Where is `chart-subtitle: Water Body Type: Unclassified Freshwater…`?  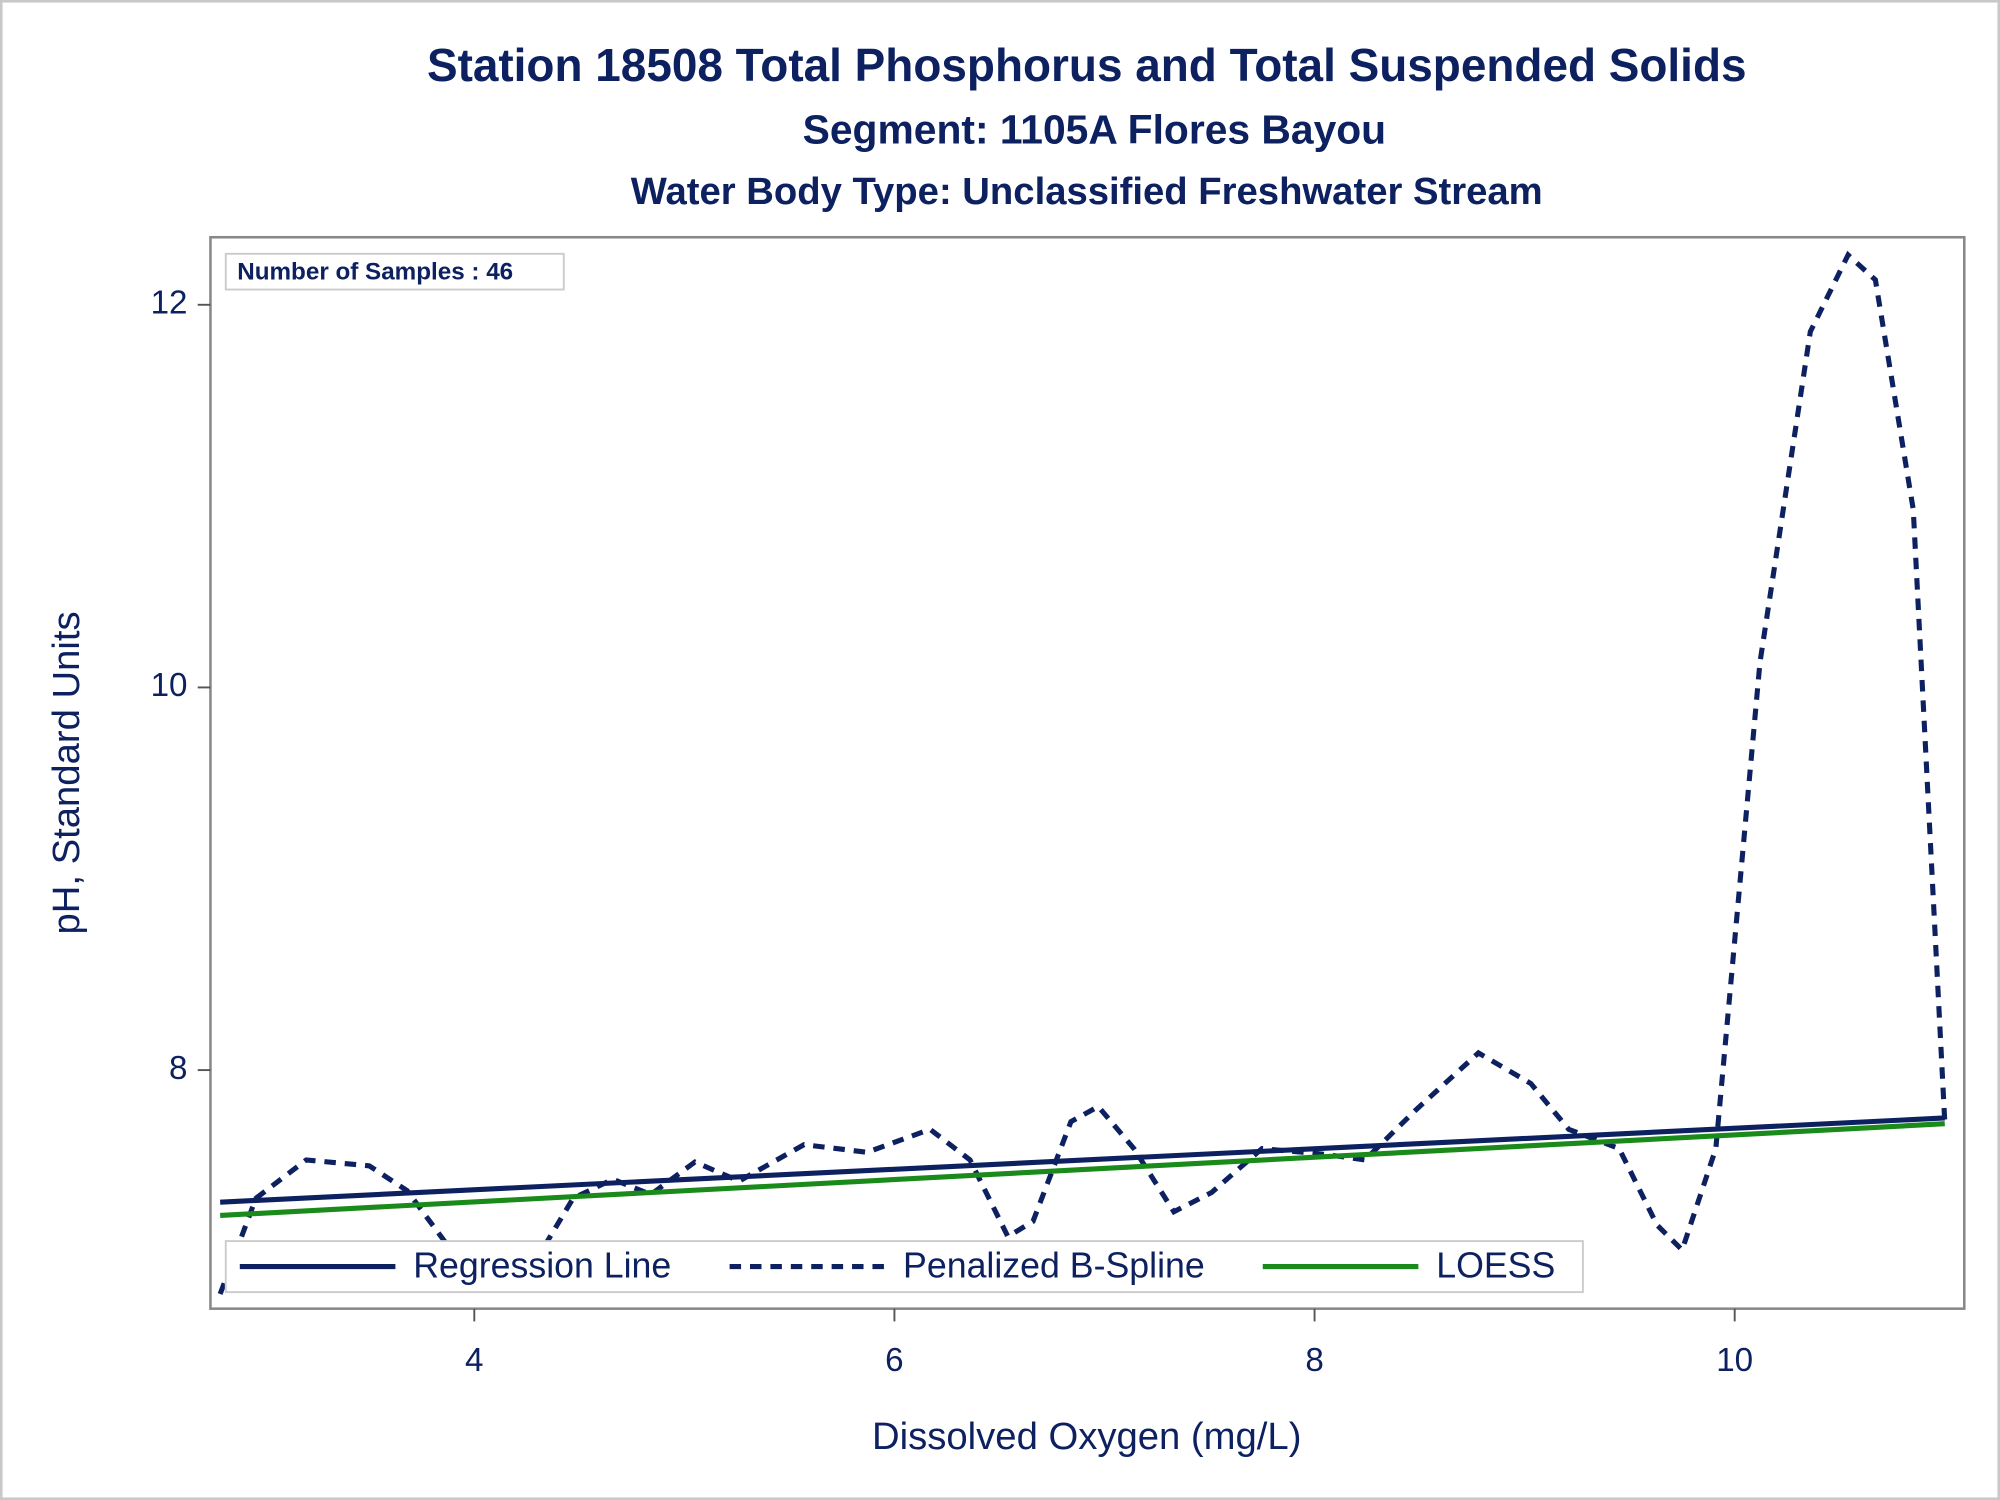 chart-subtitle: Water Body Type: Unclassified Freshwater… is located at coordinates (1087, 191).